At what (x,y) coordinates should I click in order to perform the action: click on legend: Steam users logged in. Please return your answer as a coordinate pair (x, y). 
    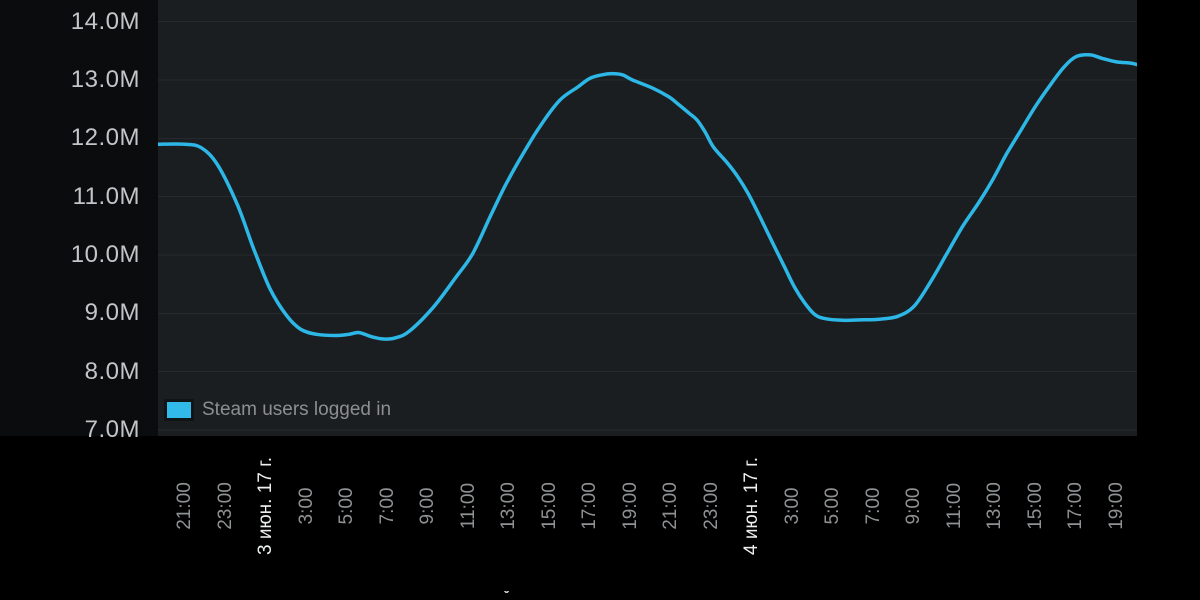
    Looking at the image, I should click on (277, 410).